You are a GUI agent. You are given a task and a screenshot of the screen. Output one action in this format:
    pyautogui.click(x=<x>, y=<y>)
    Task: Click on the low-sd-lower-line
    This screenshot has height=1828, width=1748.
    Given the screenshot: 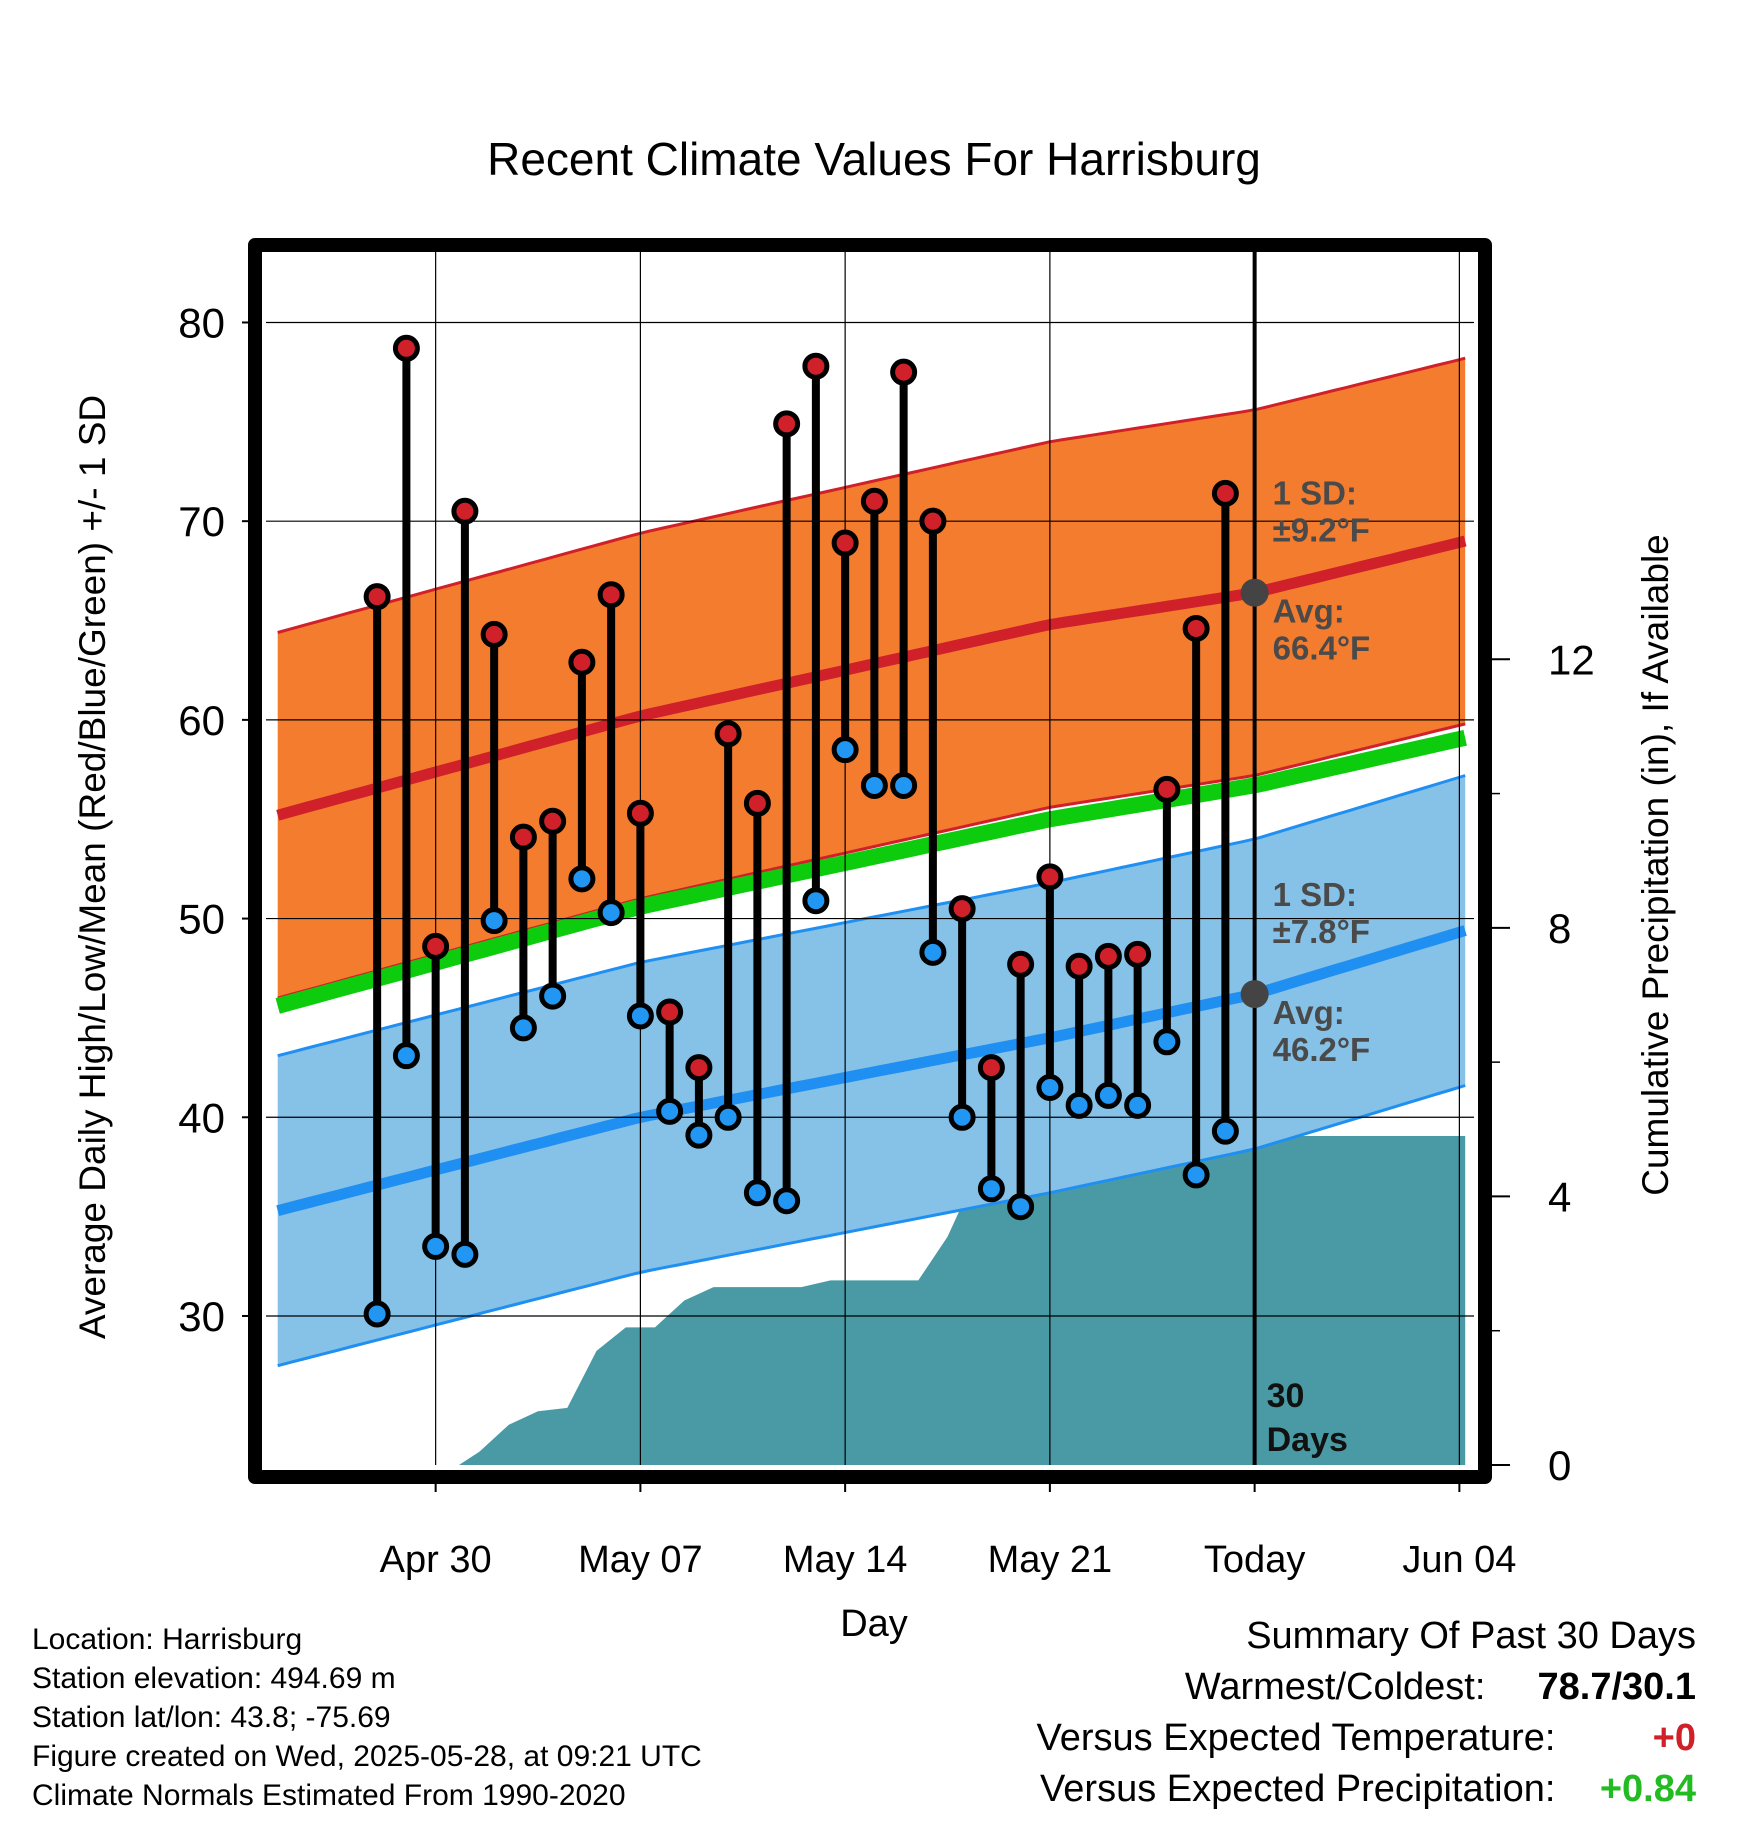 What is the action you would take?
    pyautogui.click(x=871, y=1226)
    